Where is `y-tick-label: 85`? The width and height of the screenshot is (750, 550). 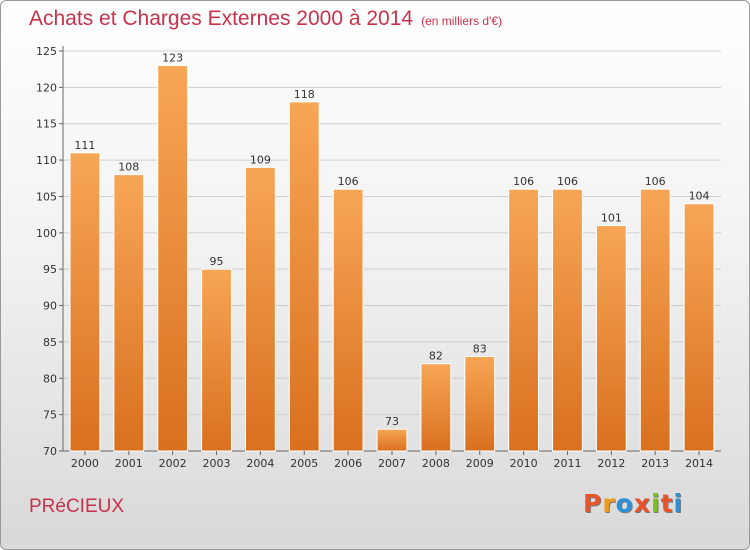 y-tick-label: 85 is located at coordinates (50, 342).